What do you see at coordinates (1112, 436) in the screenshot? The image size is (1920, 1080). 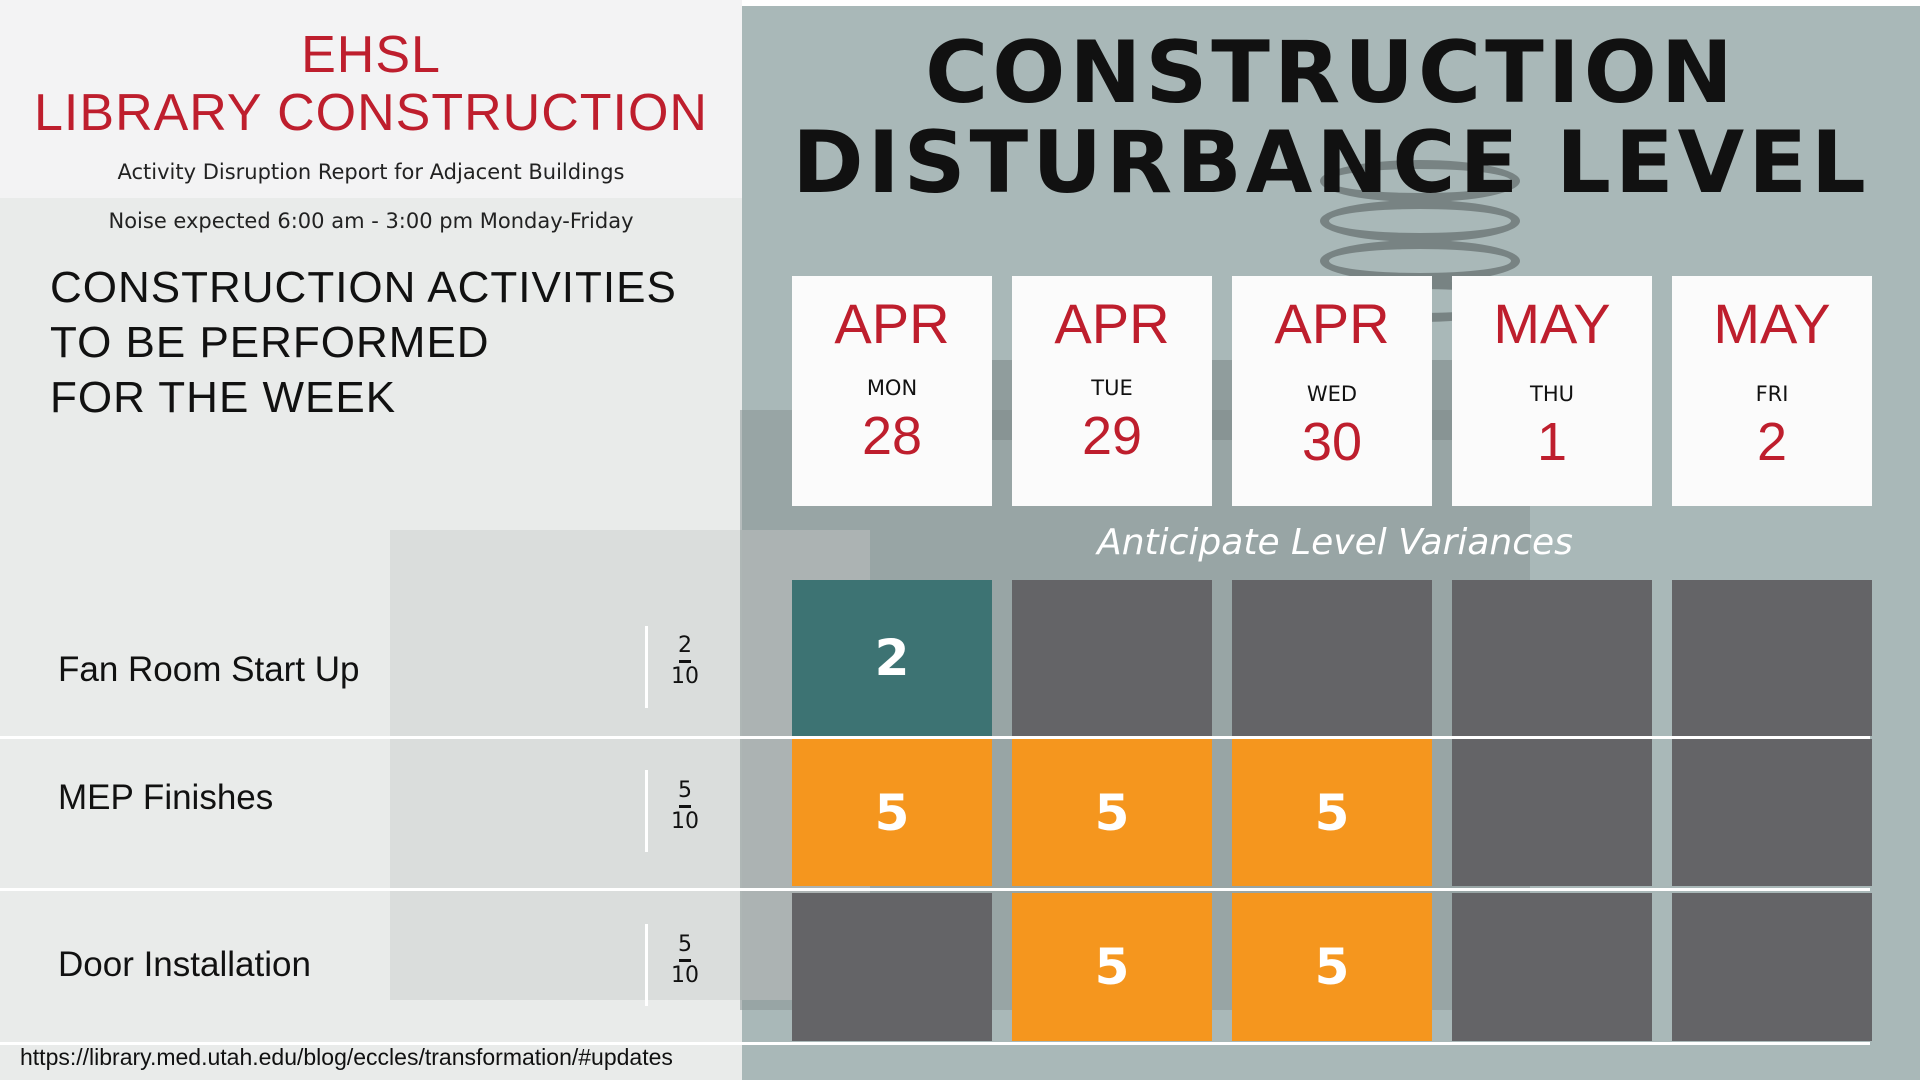 I see `date-day: 29` at bounding box center [1112, 436].